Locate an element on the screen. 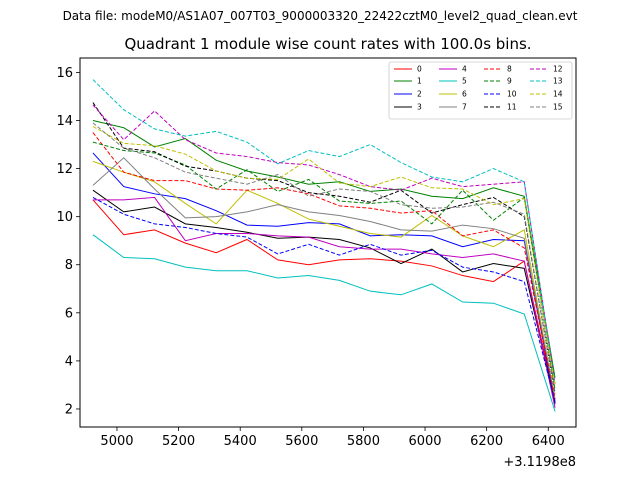 The image size is (640, 480). legend-label-10: 10 is located at coordinates (512, 94).